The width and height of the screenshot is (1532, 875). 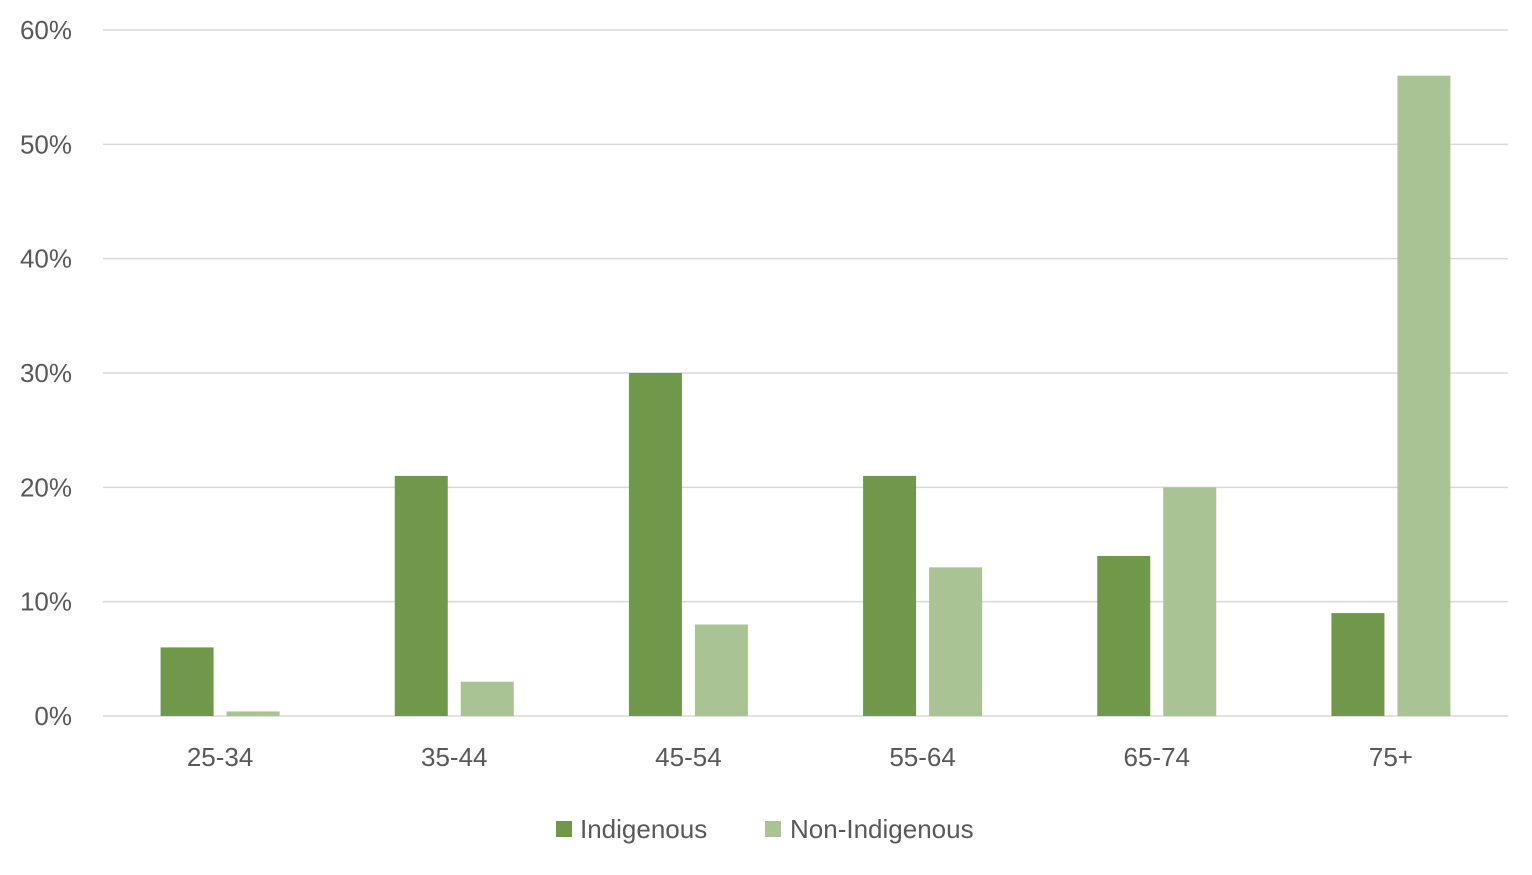 What do you see at coordinates (46, 30) in the screenshot?
I see `y-tick-label: 60%` at bounding box center [46, 30].